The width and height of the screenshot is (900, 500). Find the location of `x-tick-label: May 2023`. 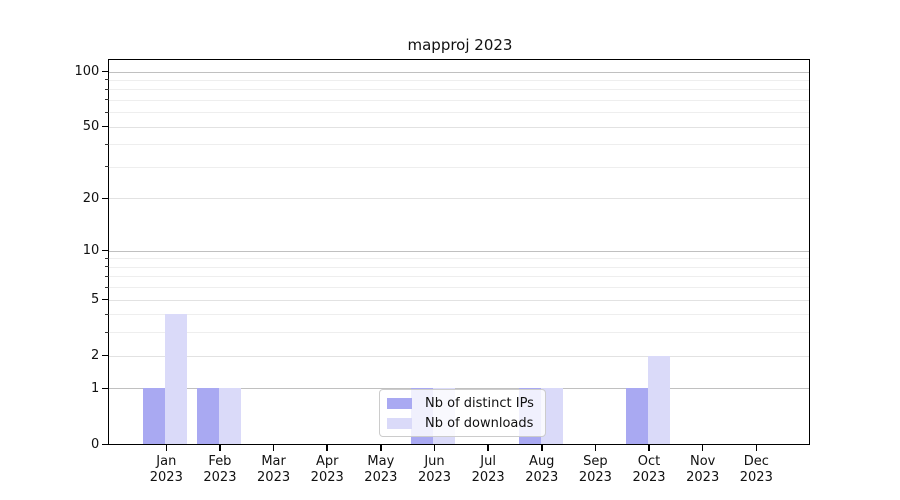

x-tick-label: May 2023 is located at coordinates (381, 470).